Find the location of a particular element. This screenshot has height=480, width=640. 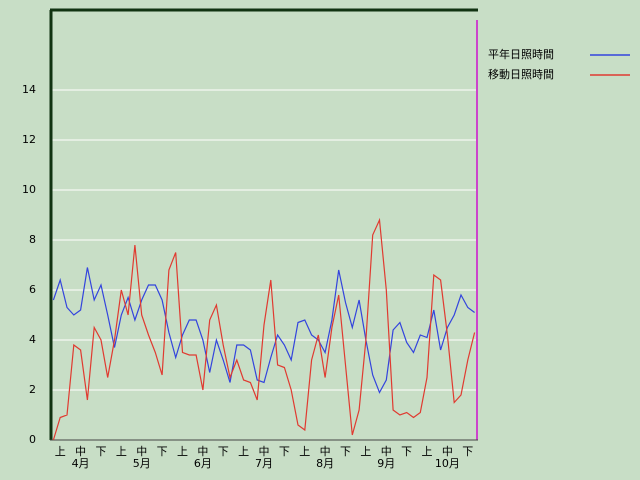

month-label: 6月 is located at coordinates (203, 463).